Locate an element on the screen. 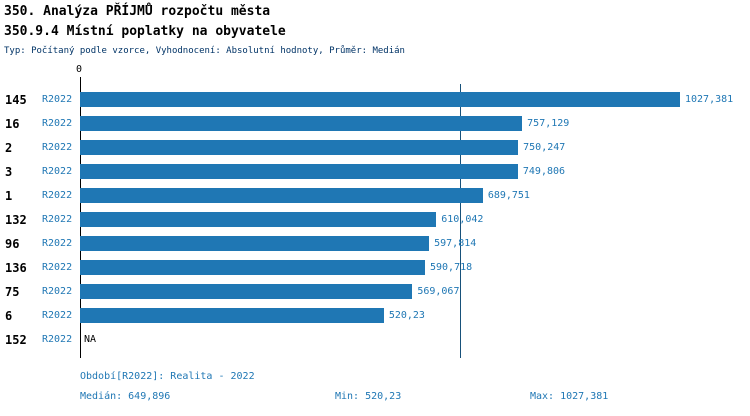 The image size is (750, 416). chart-row: 1 R2022 689,751 is located at coordinates (375, 196).